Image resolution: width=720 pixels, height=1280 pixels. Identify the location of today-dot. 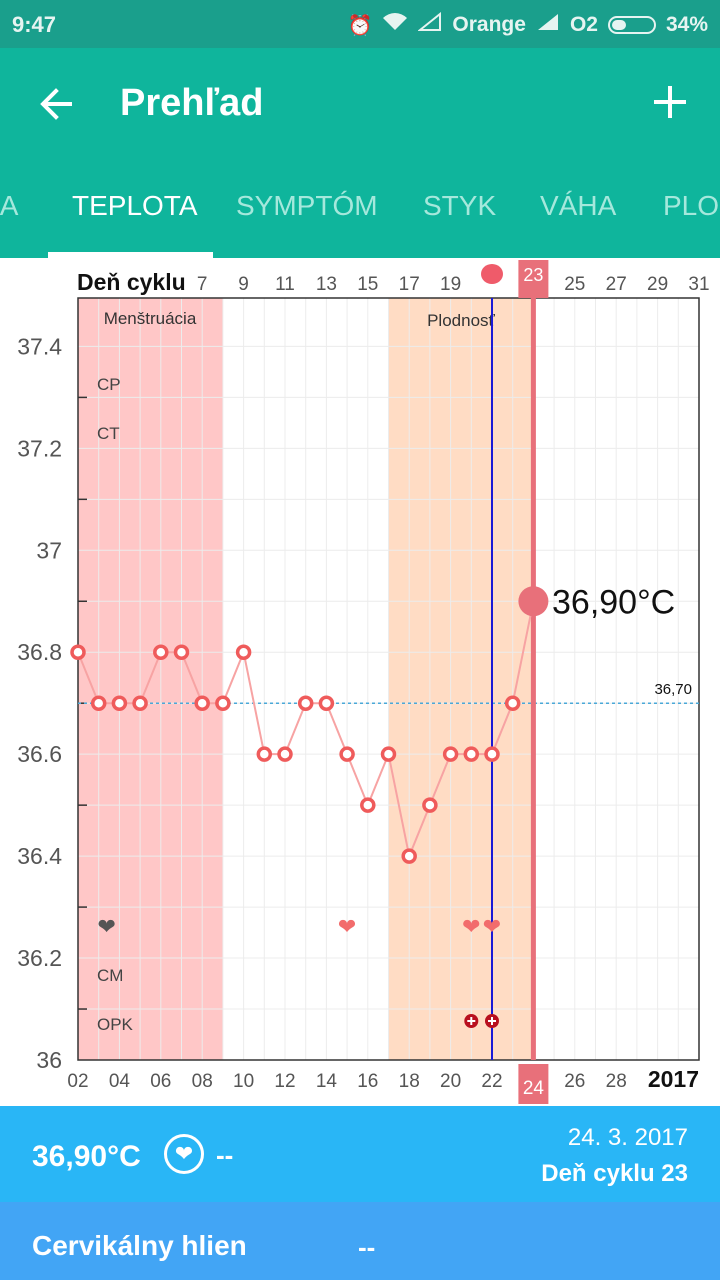
(492, 274).